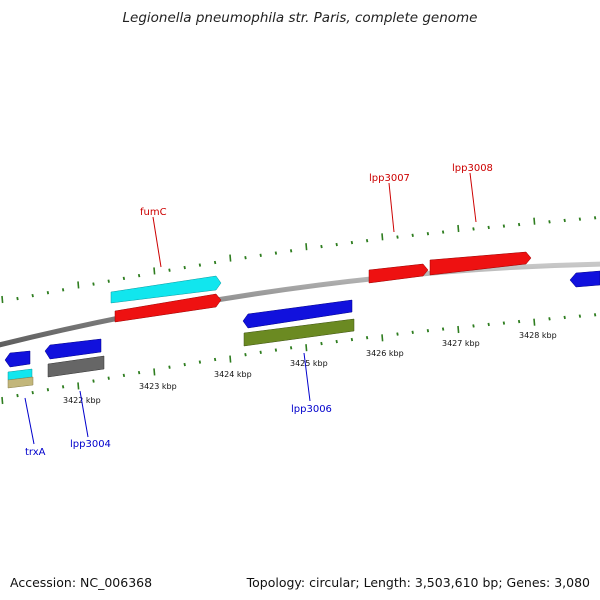 This screenshot has width=600, height=600. I want to click on gene-label-lpp3006: lpp3006, so click(311, 409).